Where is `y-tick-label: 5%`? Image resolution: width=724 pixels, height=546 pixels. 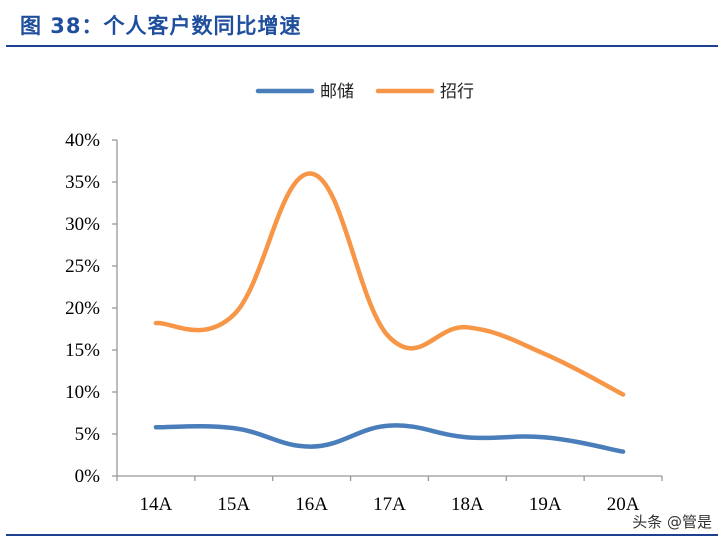
y-tick-label: 5% is located at coordinates (88, 434).